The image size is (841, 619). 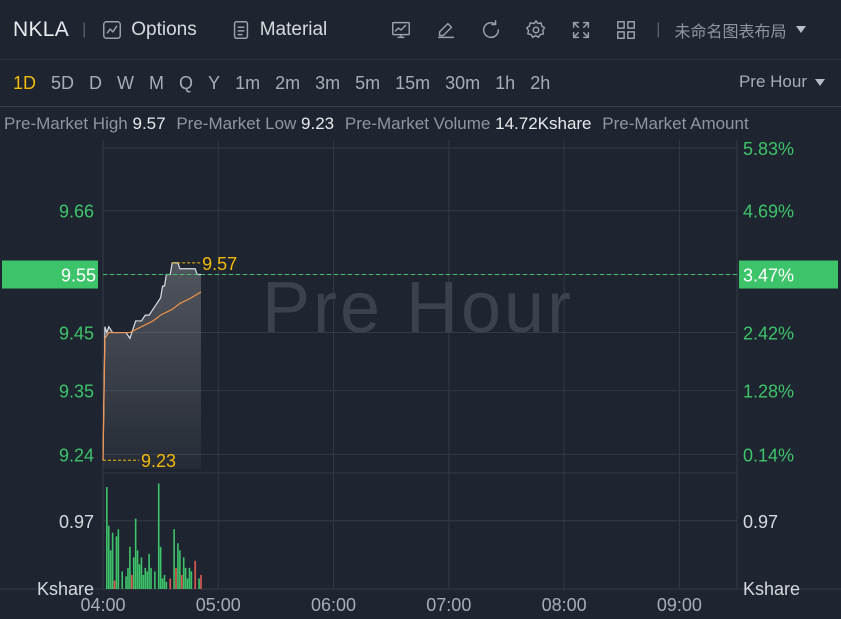 I want to click on pre-market-low-label: Pre-Market Low, so click(x=236, y=123).